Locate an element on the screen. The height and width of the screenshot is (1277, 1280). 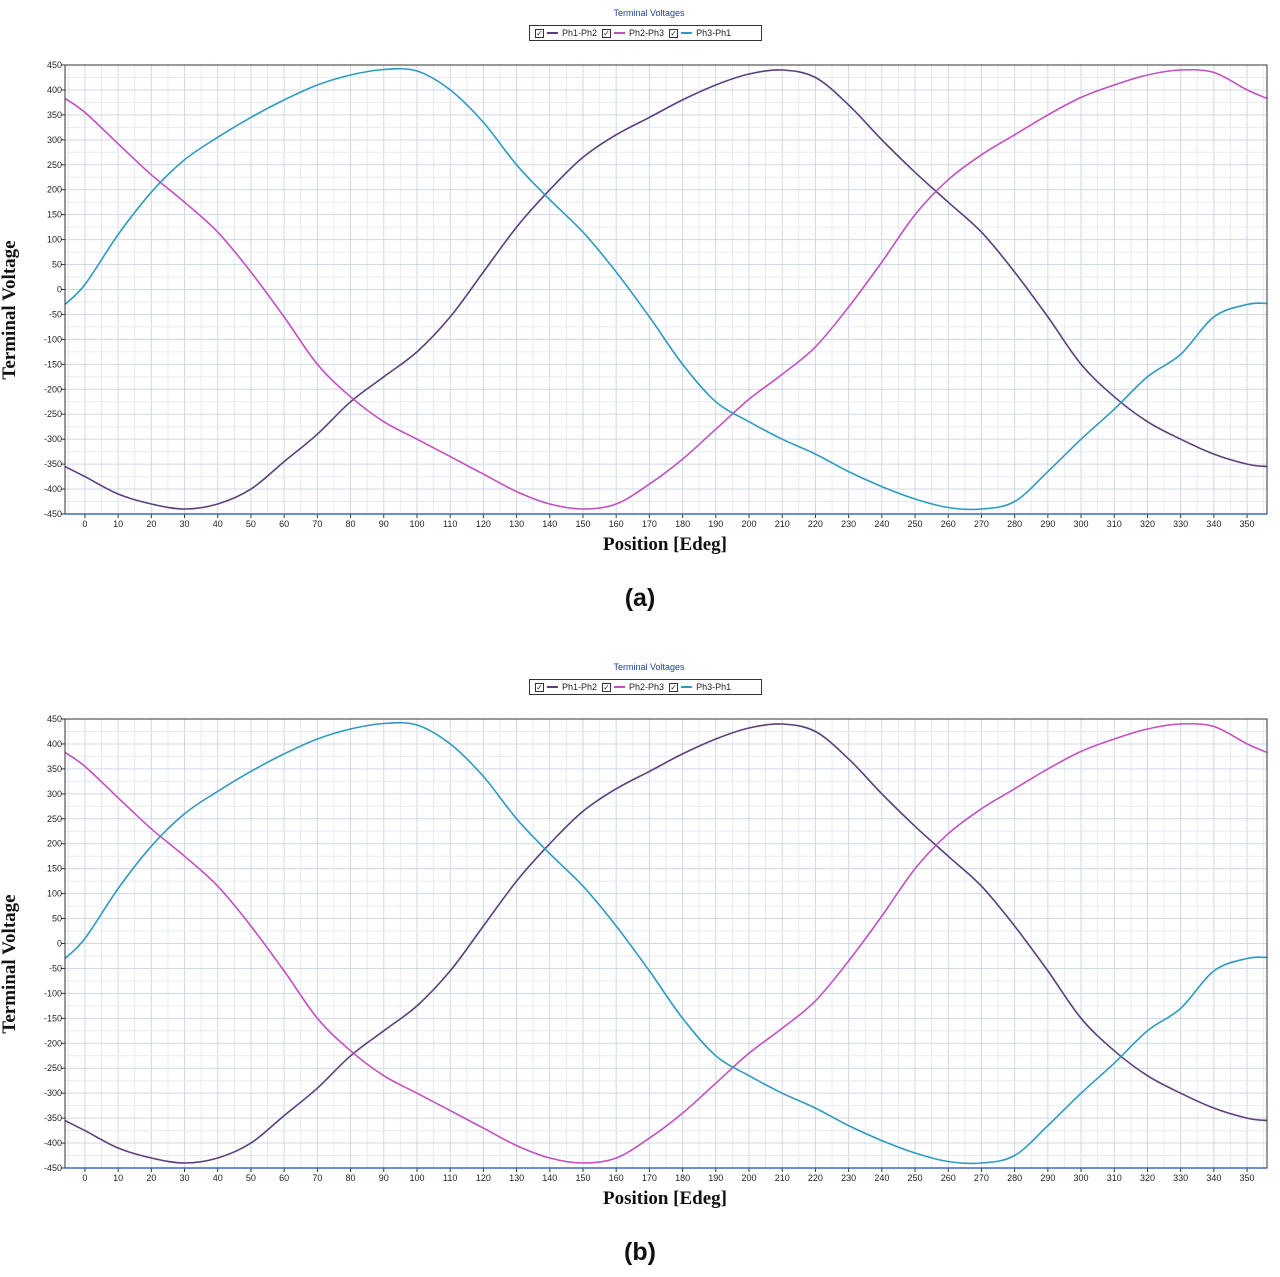
x-tick-label: 190 is located at coordinates (715, 1178).